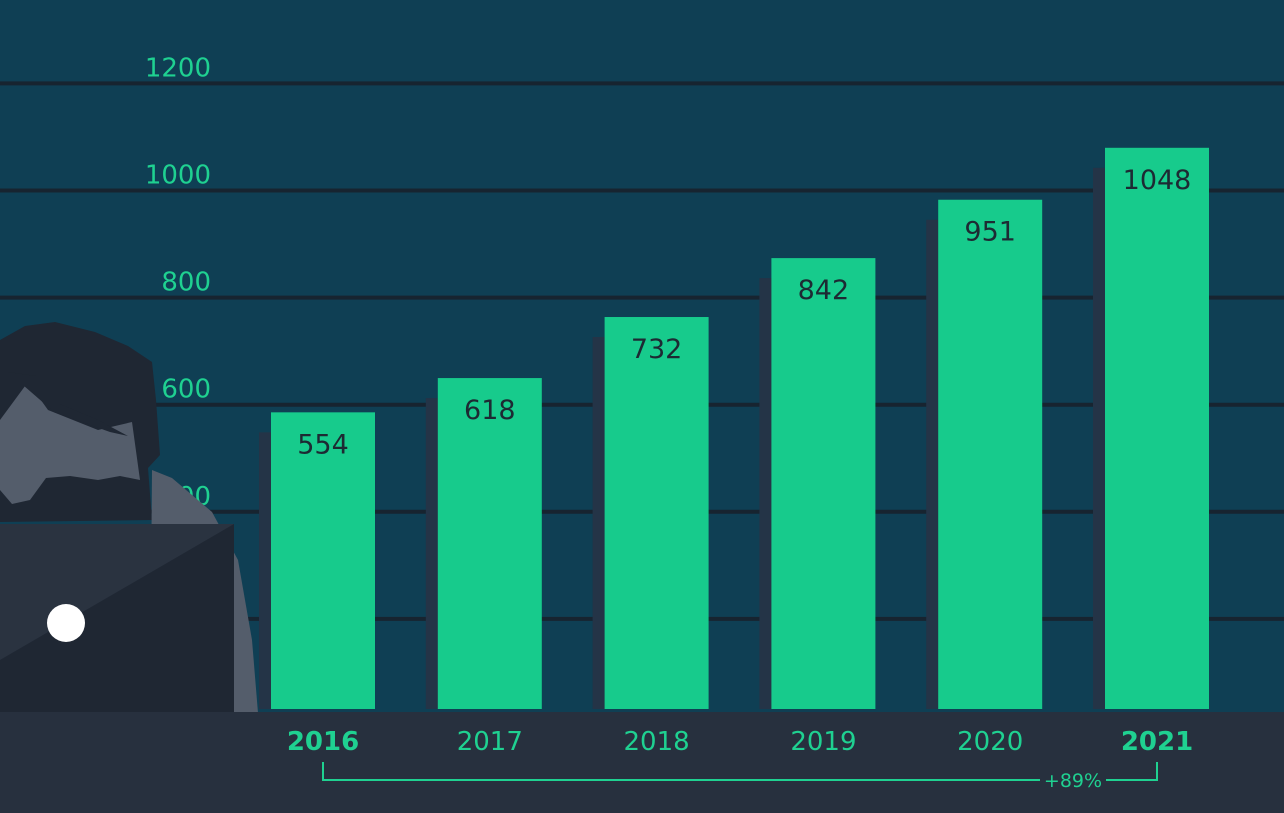 This screenshot has height=813, width=1284. Describe the element at coordinates (657, 349) in the screenshot. I see `bar-value-label: 732` at that location.